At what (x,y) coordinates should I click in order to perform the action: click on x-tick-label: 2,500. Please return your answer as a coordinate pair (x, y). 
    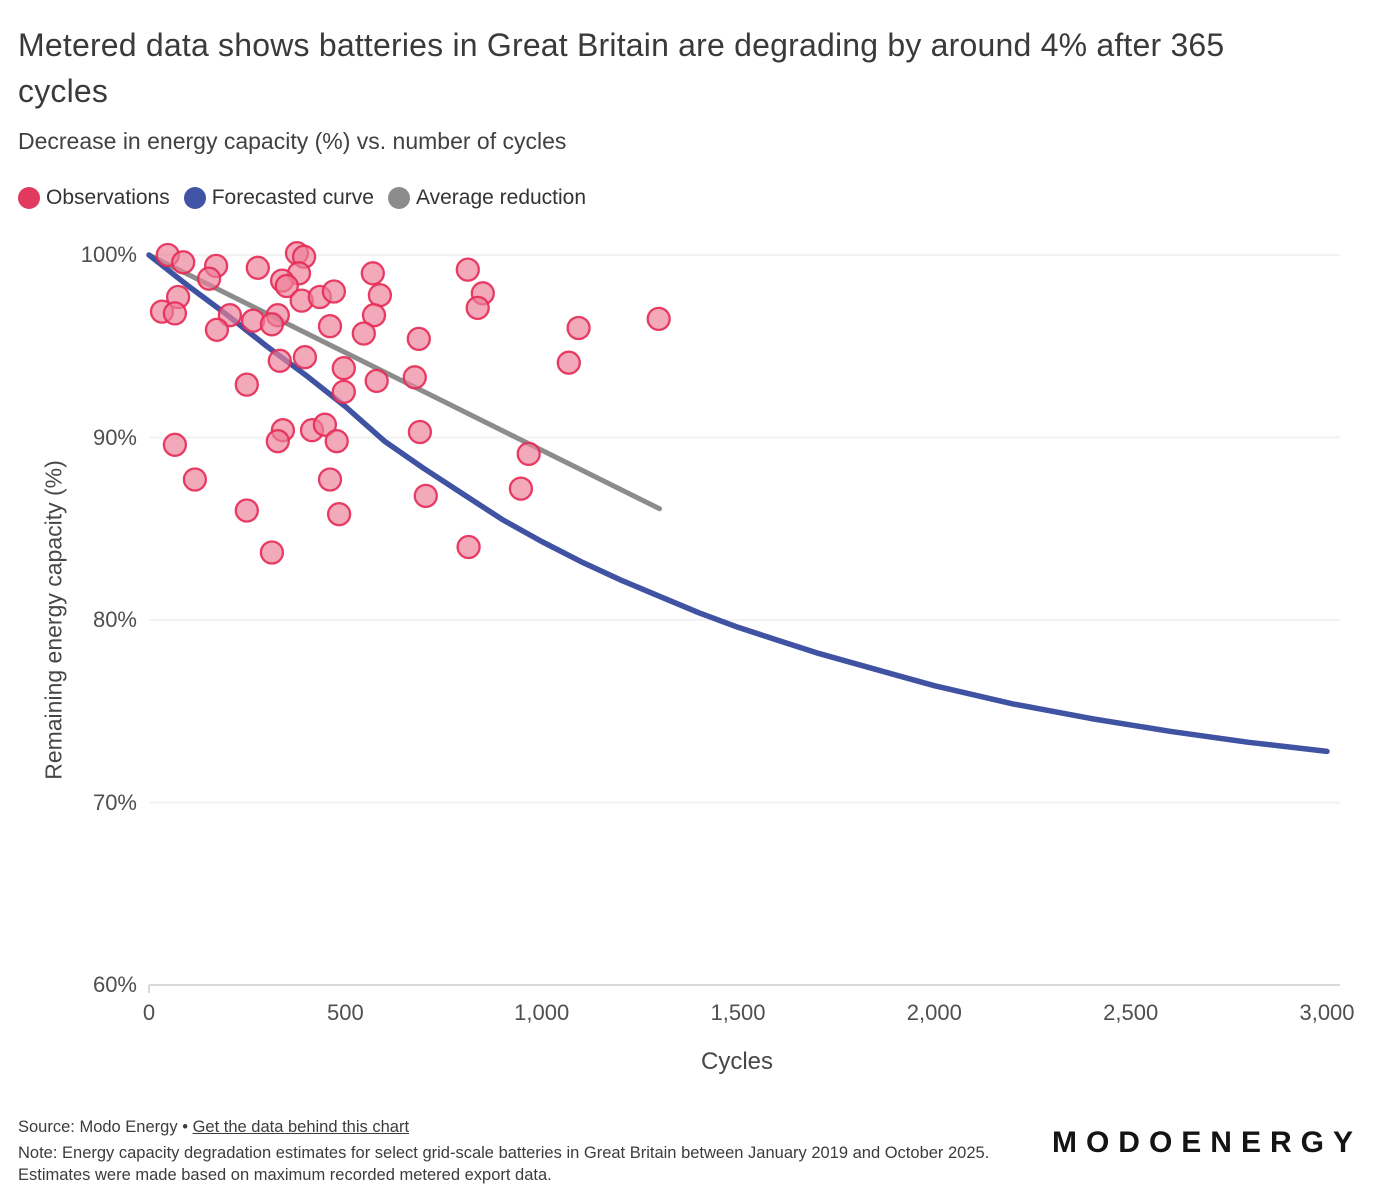
    Looking at the image, I should click on (1131, 1012).